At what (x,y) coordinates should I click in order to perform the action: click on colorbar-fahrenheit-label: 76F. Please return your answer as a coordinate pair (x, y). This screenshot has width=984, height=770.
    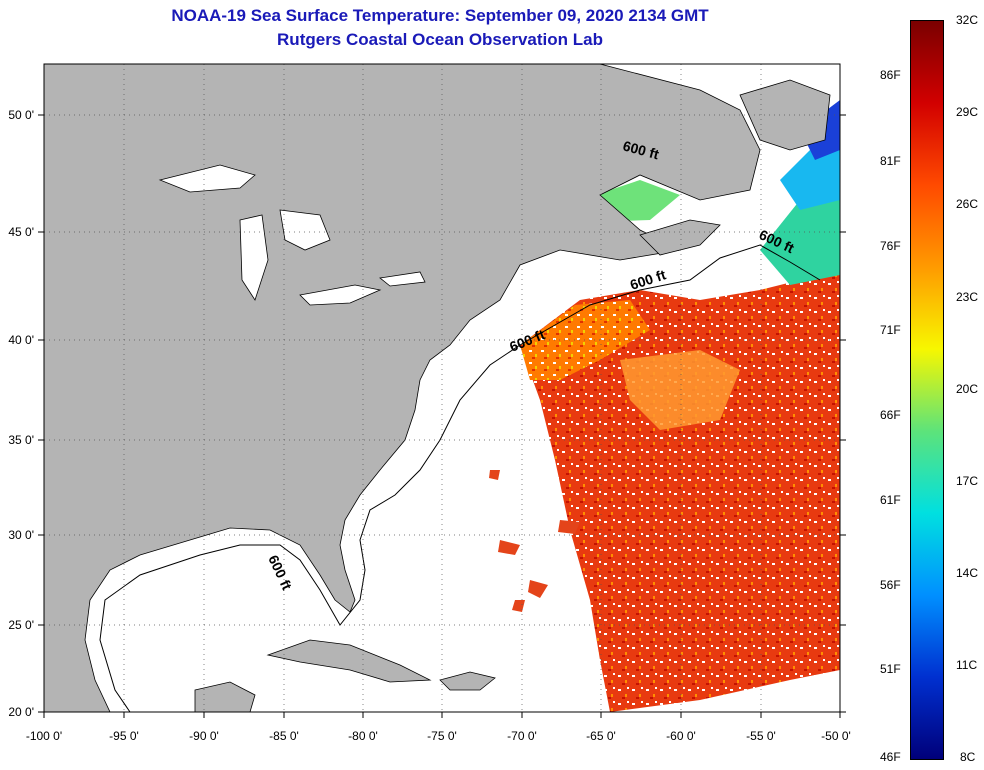
    Looking at the image, I should click on (890, 246).